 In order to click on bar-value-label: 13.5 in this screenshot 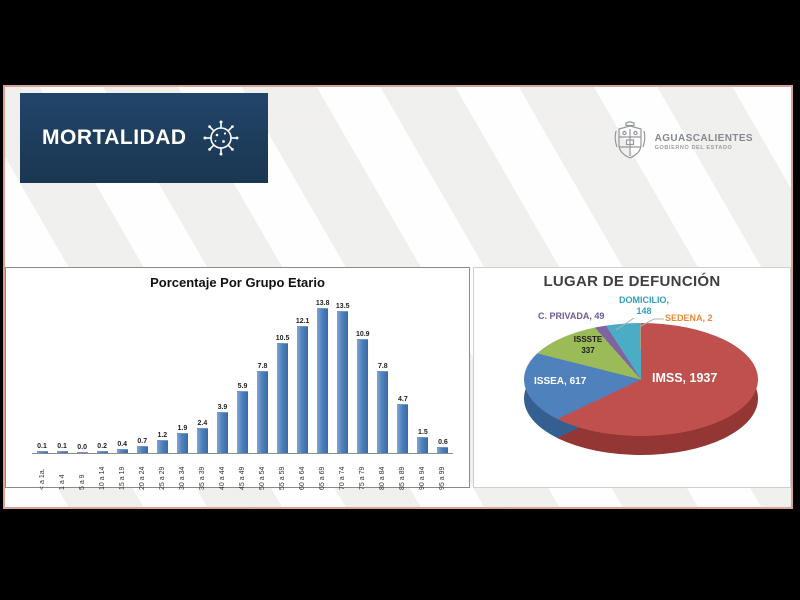, I will do `click(342, 306)`.